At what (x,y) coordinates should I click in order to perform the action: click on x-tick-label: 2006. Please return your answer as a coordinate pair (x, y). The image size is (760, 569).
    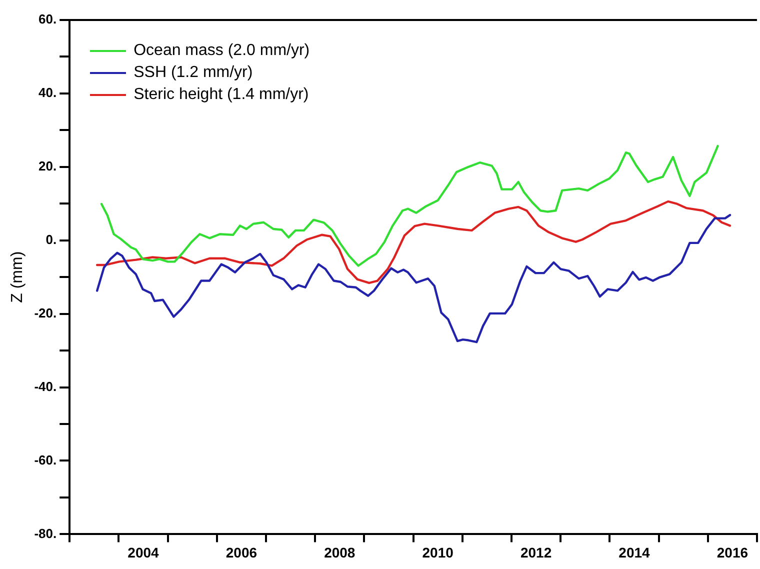
    Looking at the image, I should click on (242, 552).